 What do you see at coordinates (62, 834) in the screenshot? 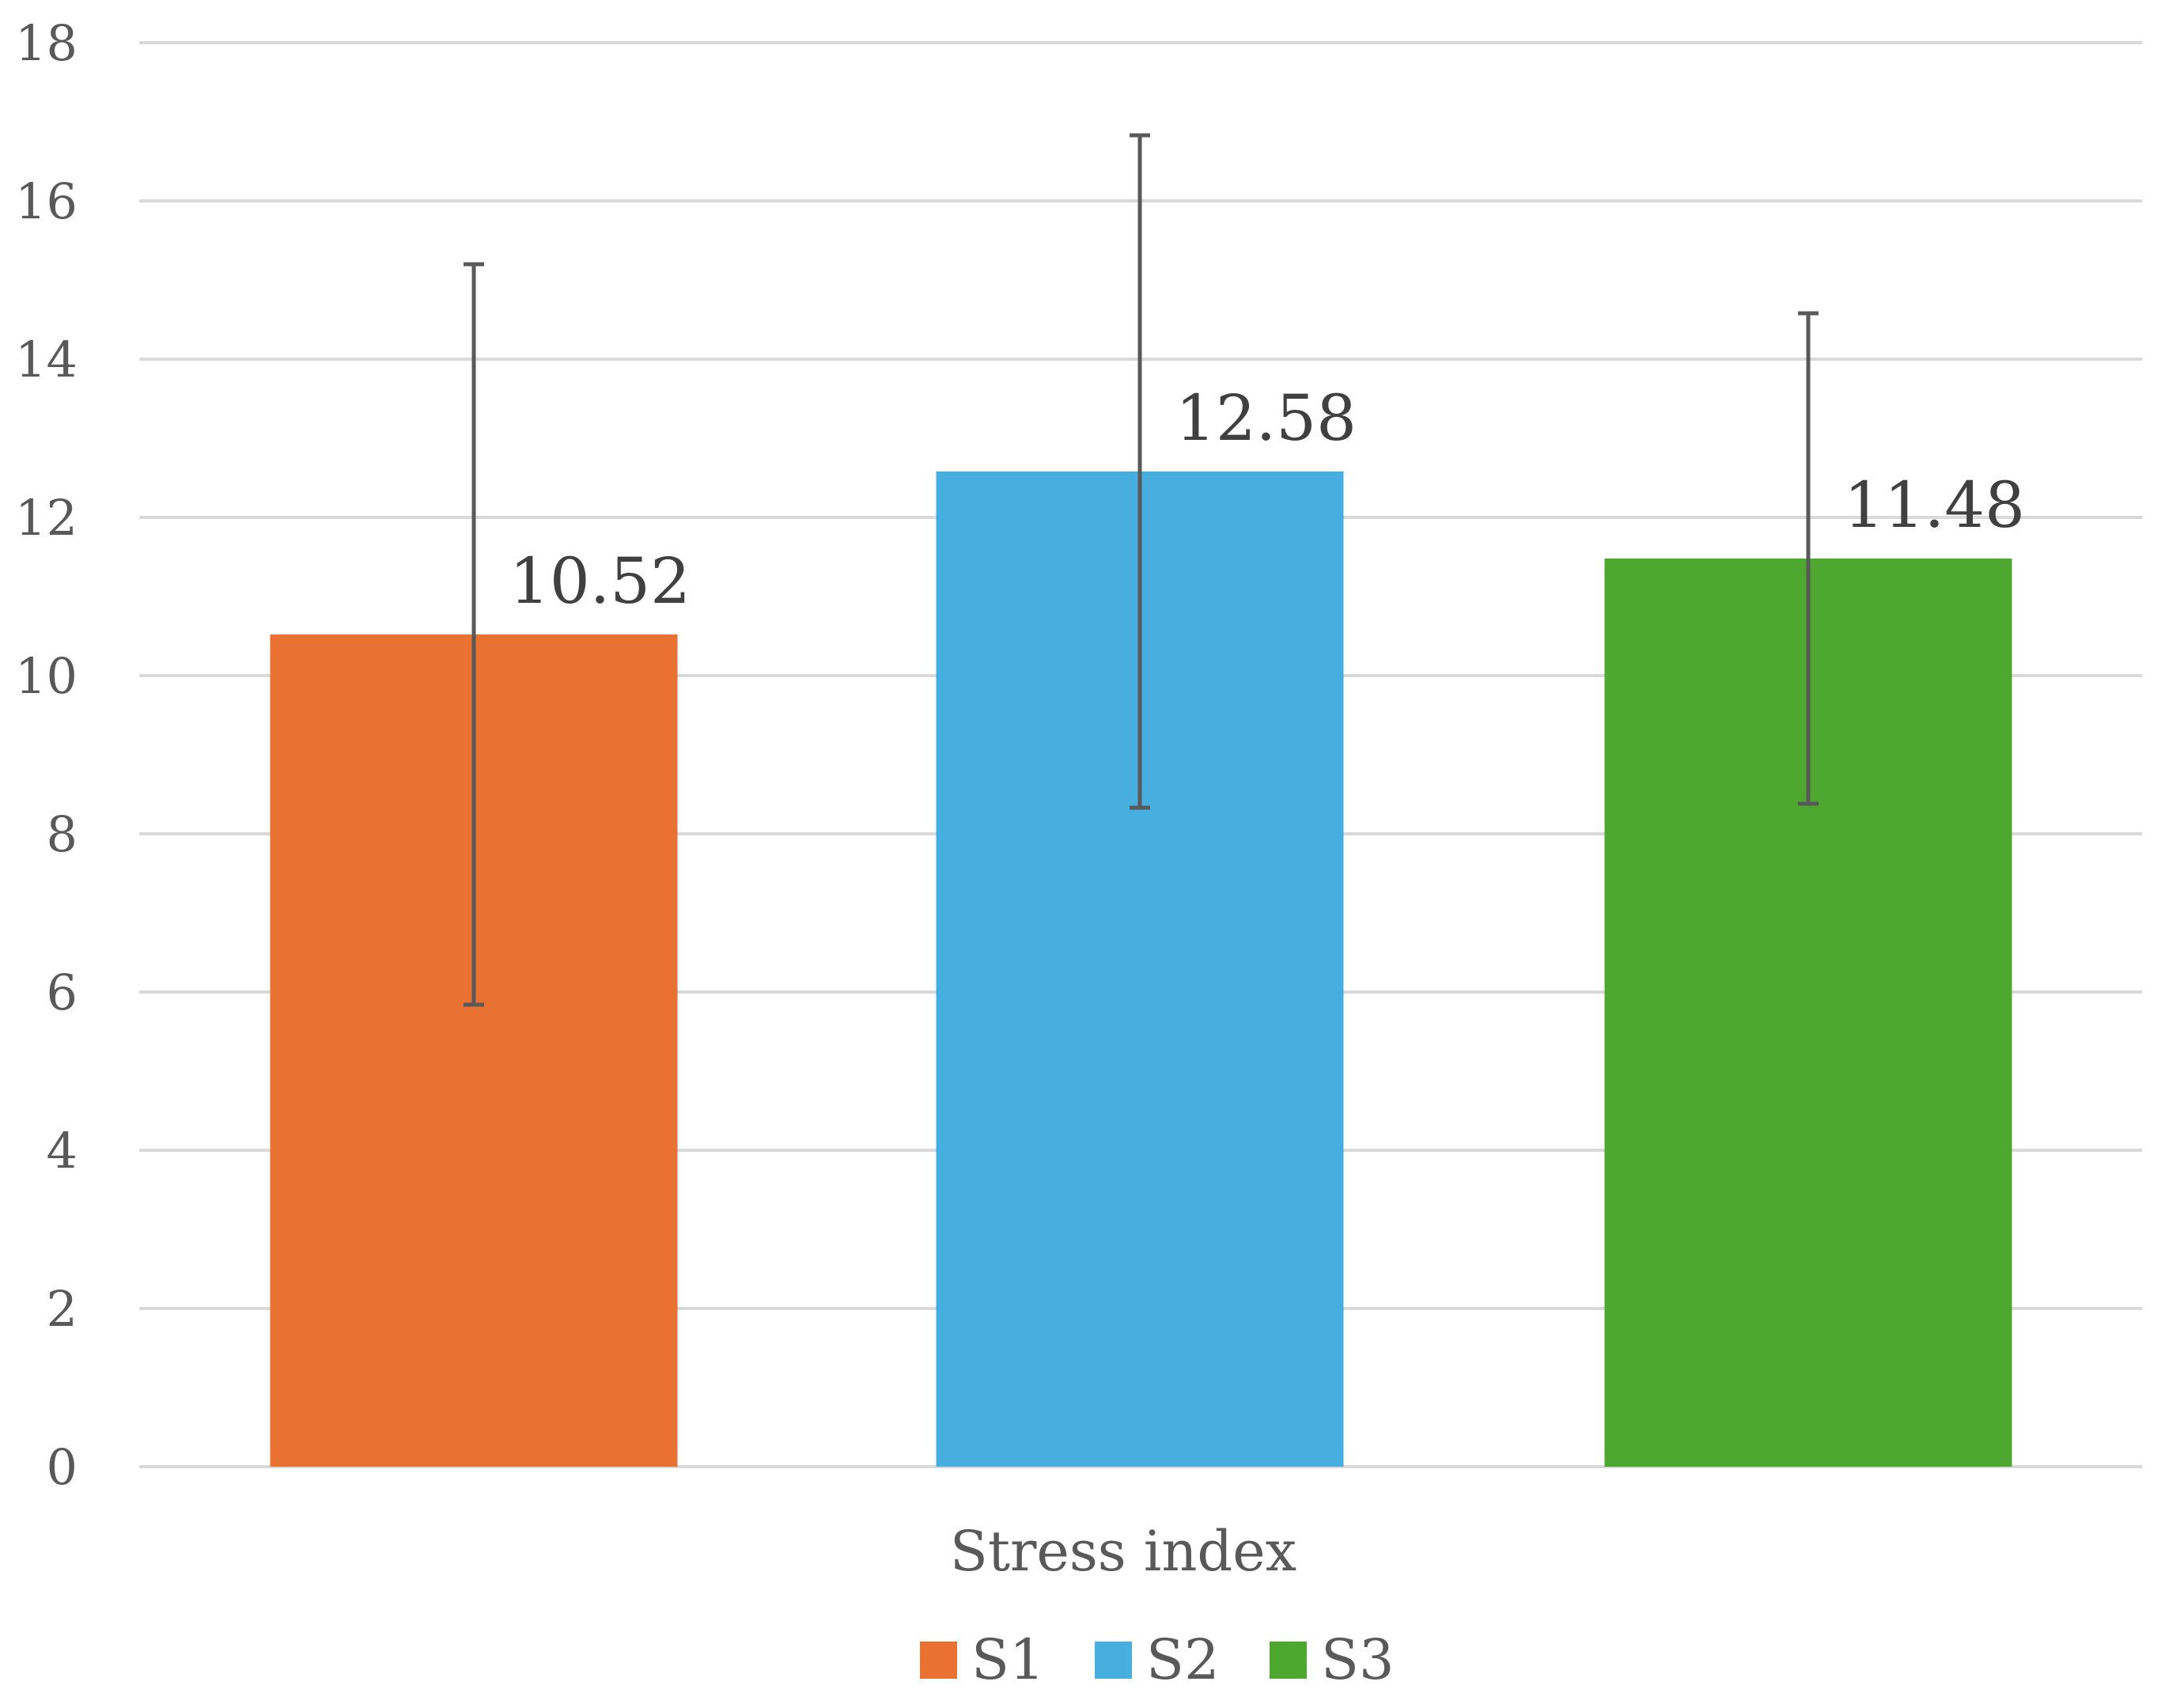
I see `y-tick-label: 8` at bounding box center [62, 834].